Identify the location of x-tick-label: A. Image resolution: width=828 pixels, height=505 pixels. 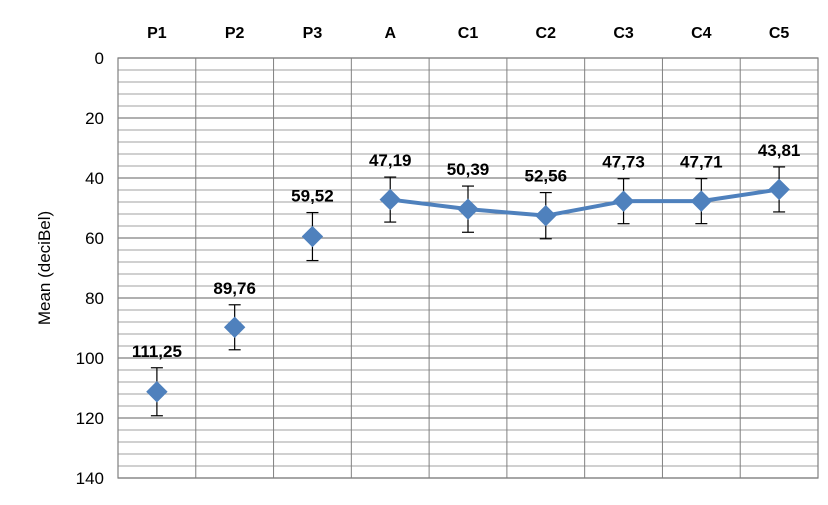
(390, 33).